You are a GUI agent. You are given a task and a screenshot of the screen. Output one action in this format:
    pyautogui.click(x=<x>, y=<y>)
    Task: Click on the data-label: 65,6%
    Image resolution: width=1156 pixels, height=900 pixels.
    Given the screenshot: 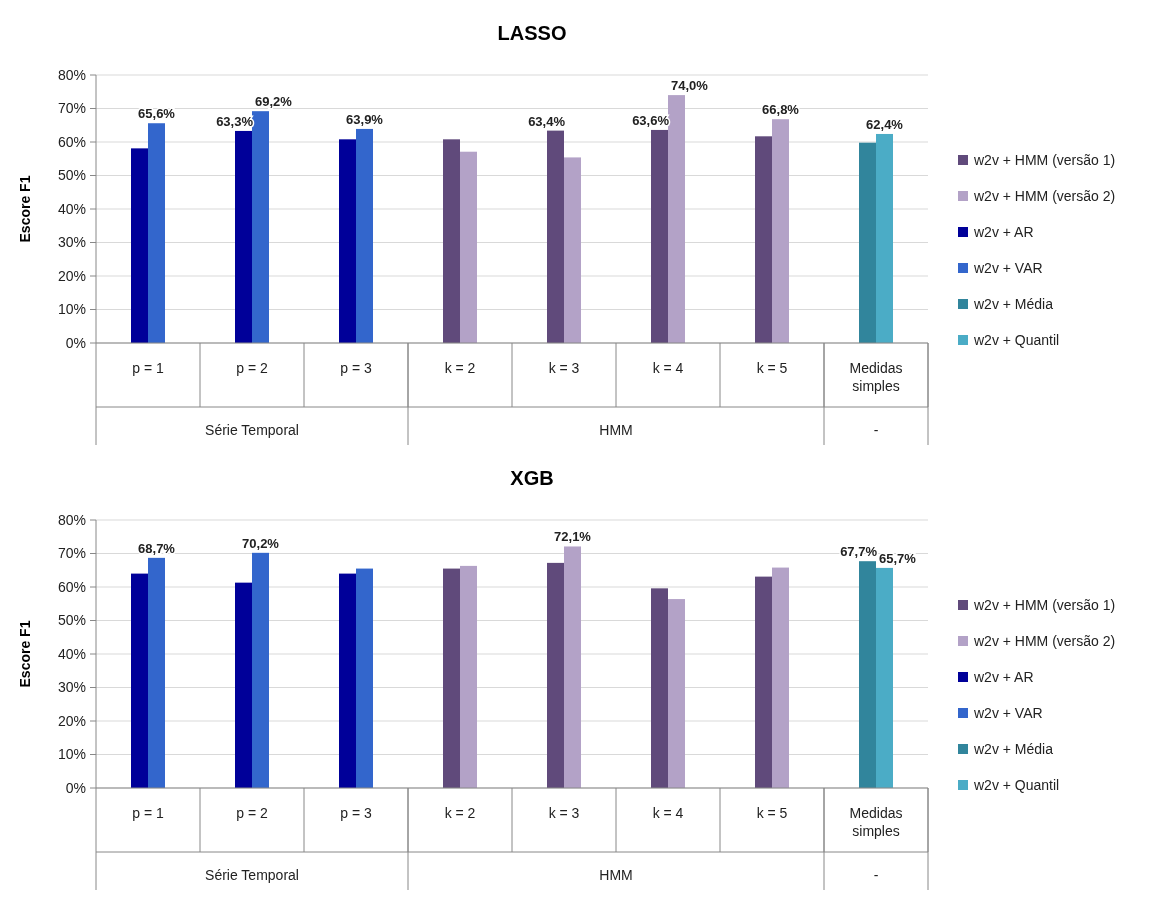 What is the action you would take?
    pyautogui.click(x=157, y=114)
    